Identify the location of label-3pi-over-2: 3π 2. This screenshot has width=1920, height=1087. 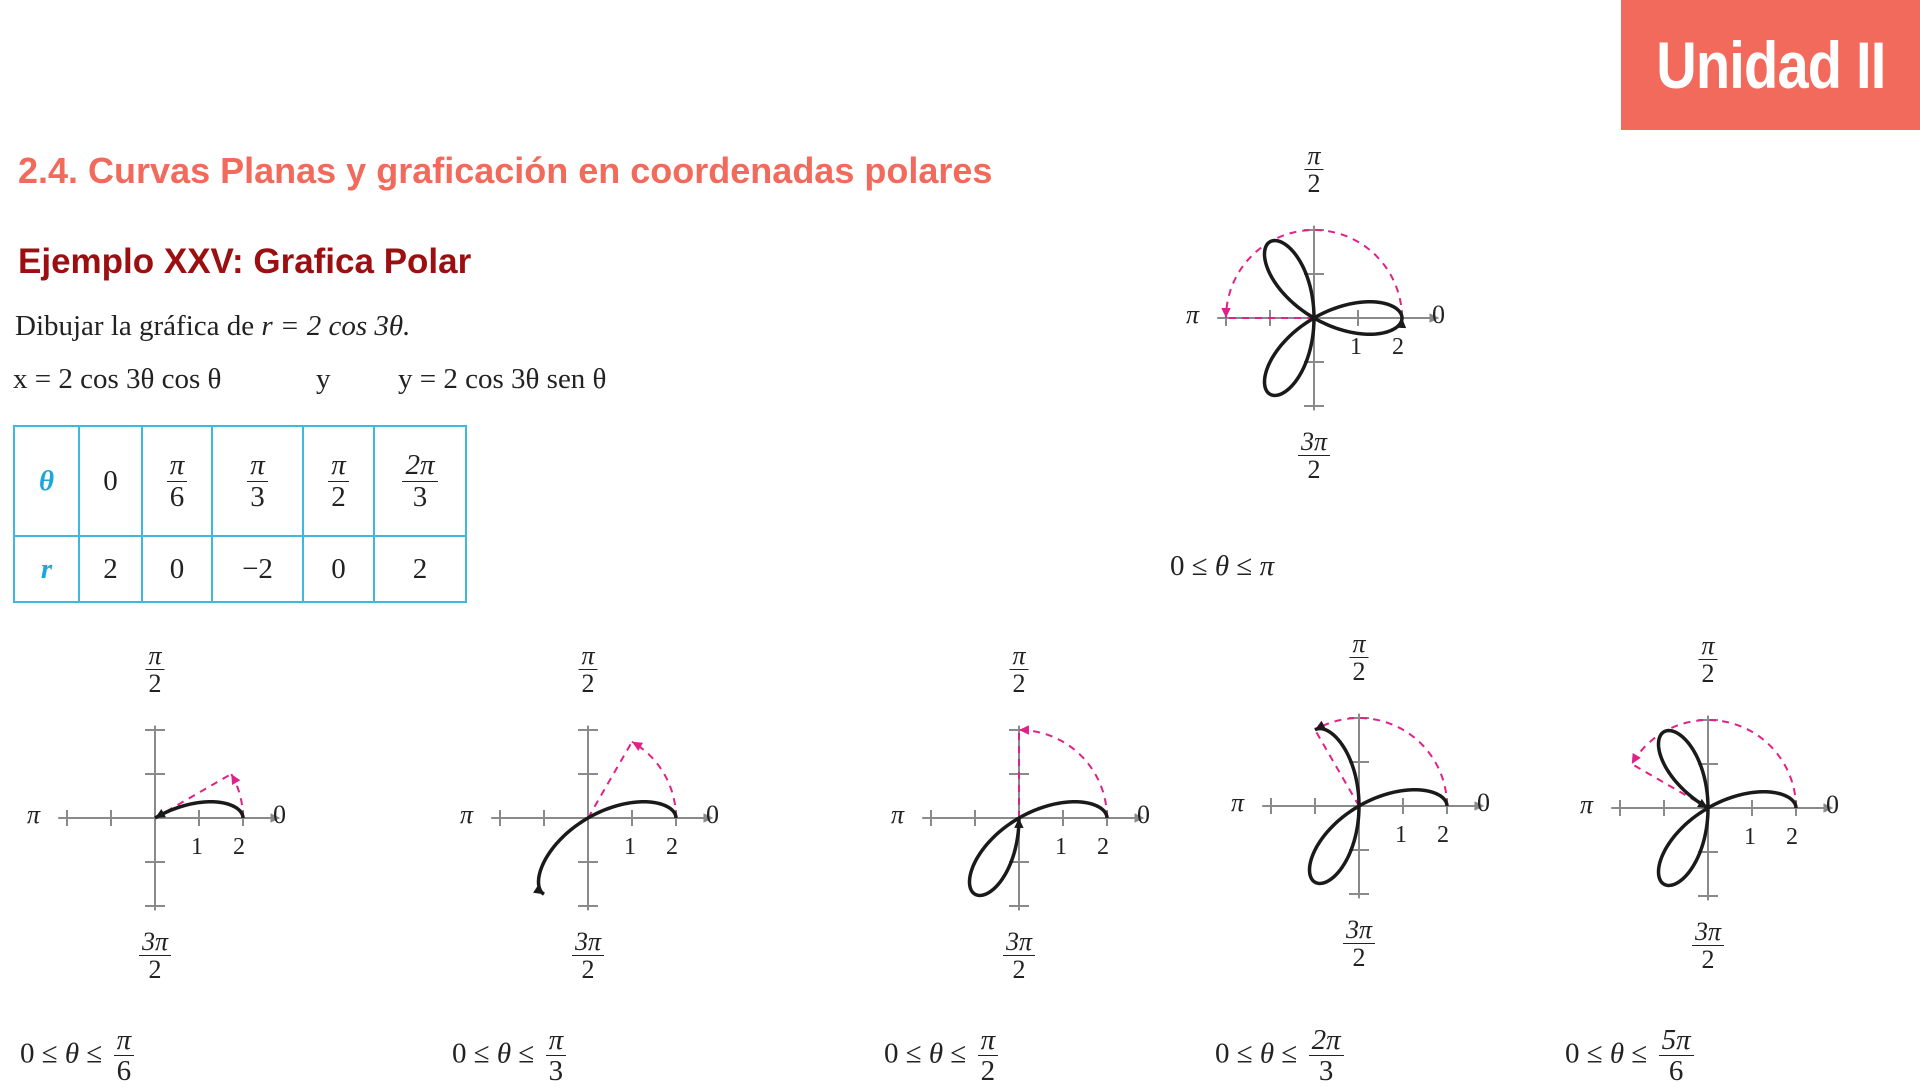
(1708, 946).